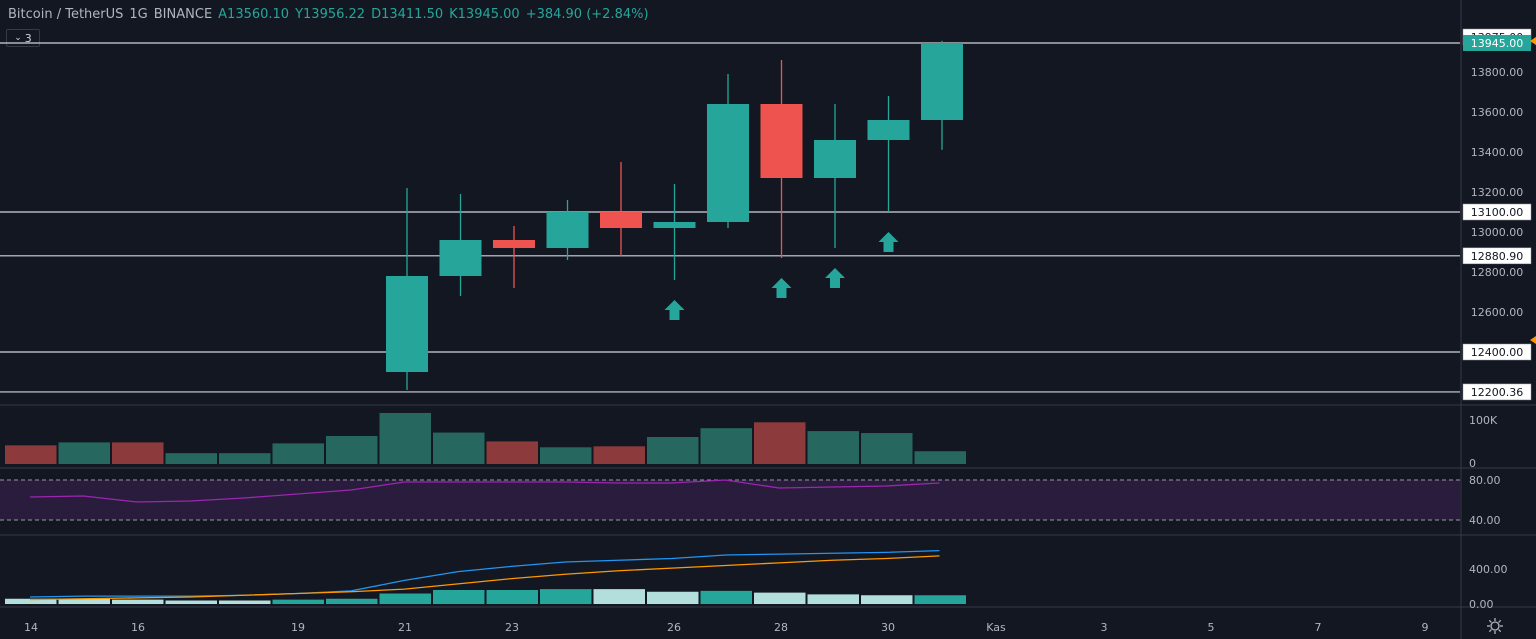 This screenshot has width=1536, height=639. Describe the element at coordinates (1497, 112) in the screenshot. I see `price-tick-label: 13600.00` at that location.